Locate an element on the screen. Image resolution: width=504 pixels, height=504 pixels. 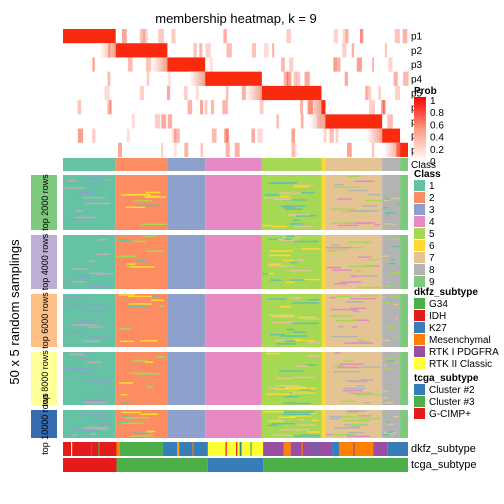
class-legend-label: 4 is located at coordinates (432, 222).